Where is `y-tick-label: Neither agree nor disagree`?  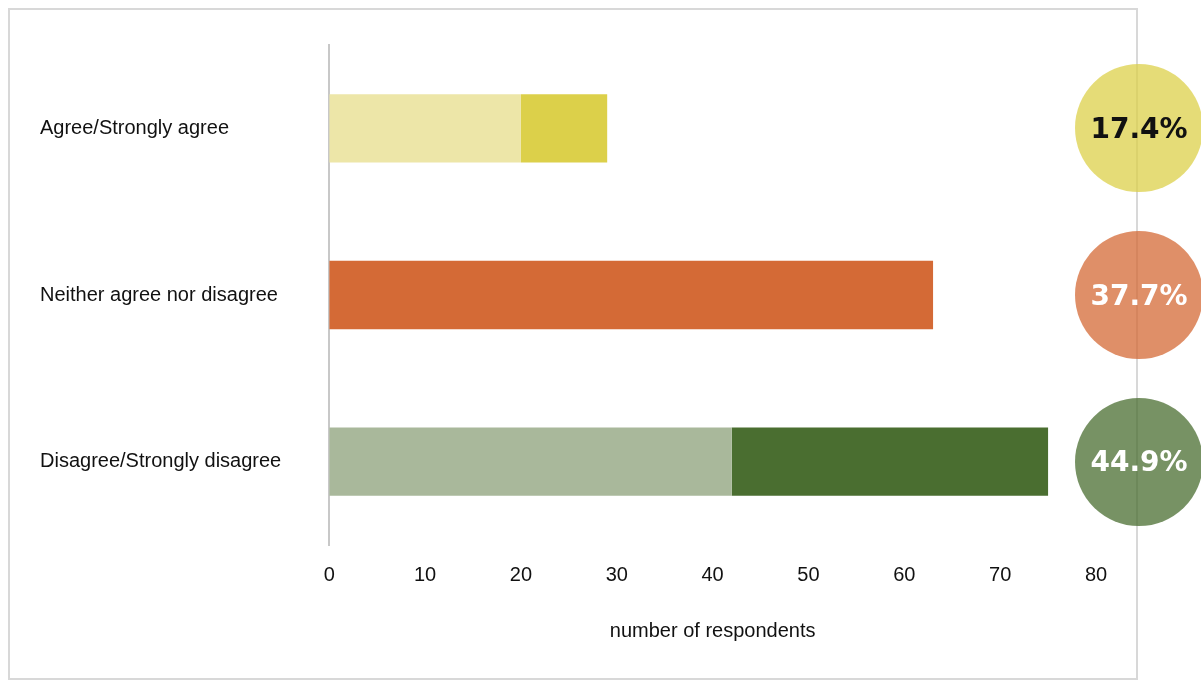
y-tick-label: Neither agree nor disagree is located at coordinates (159, 293).